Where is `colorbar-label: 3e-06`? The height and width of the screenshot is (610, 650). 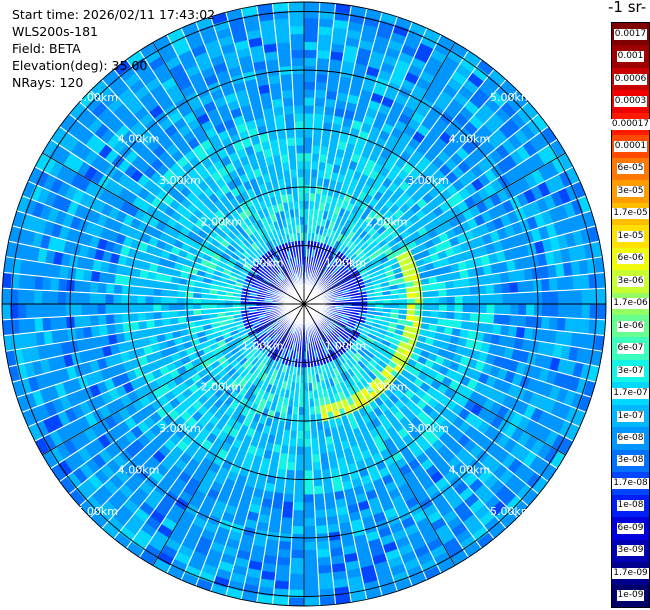
colorbar-label: 3e-06 is located at coordinates (630, 281).